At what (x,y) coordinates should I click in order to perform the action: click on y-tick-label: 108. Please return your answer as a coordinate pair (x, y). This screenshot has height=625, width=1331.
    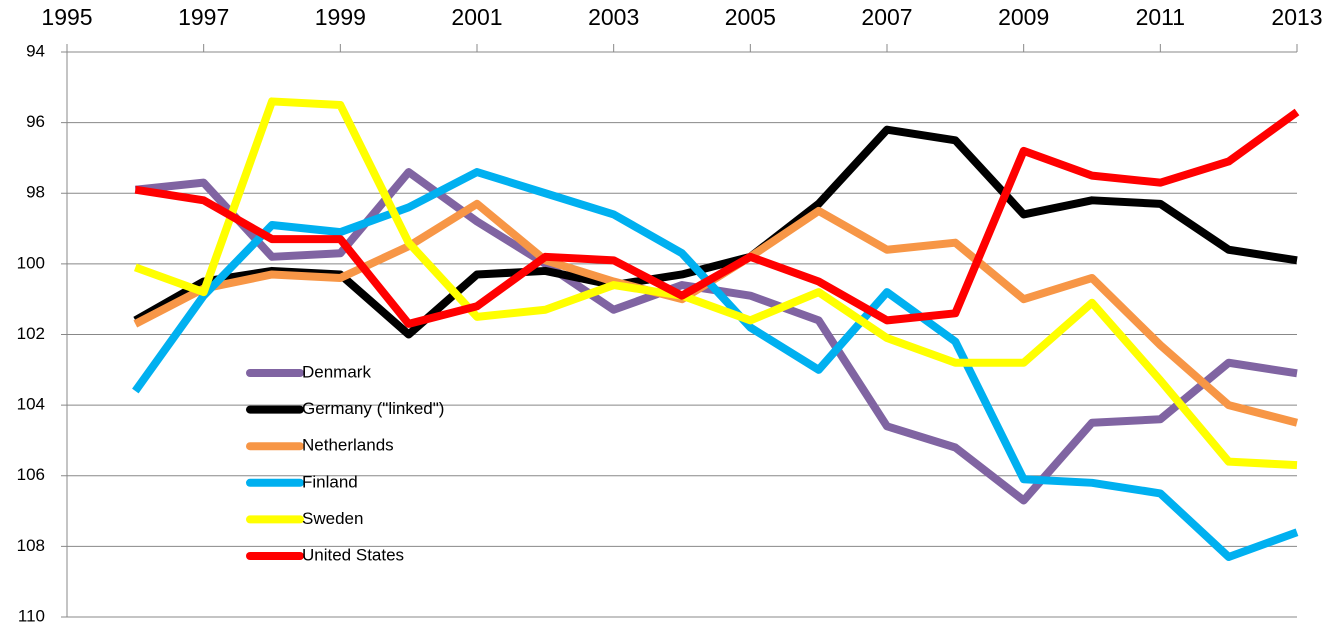
    Looking at the image, I should click on (31, 545).